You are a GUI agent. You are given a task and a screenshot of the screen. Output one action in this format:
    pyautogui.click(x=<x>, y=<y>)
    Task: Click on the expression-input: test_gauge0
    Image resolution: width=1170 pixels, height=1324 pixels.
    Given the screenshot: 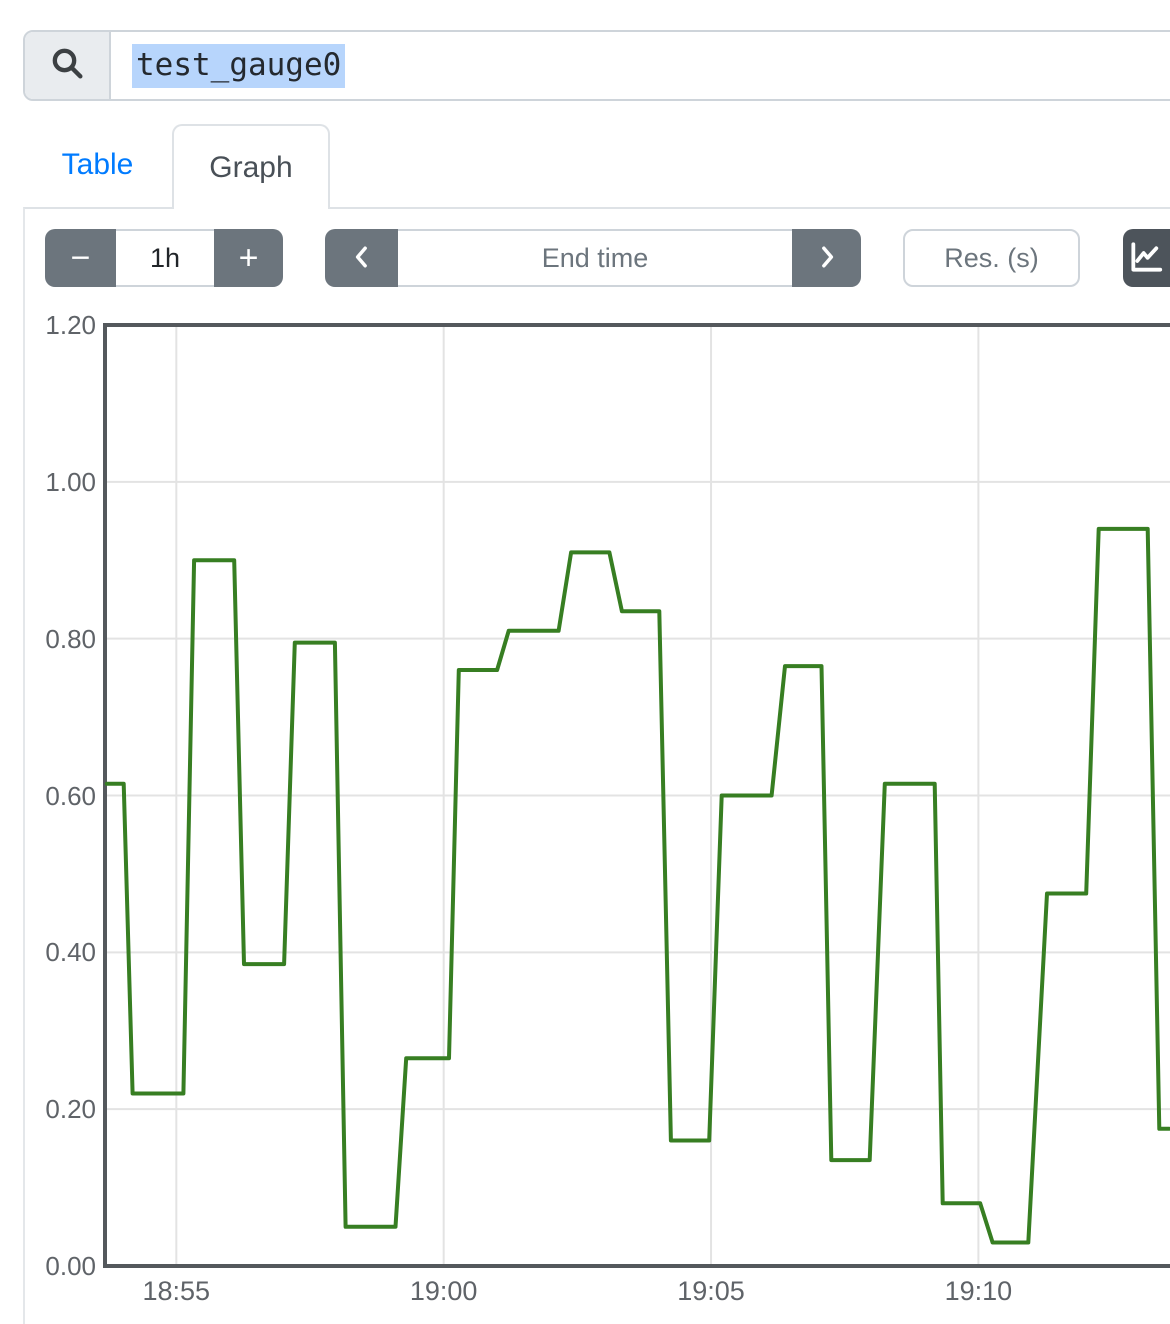 What is the action you would take?
    pyautogui.click(x=640, y=65)
    